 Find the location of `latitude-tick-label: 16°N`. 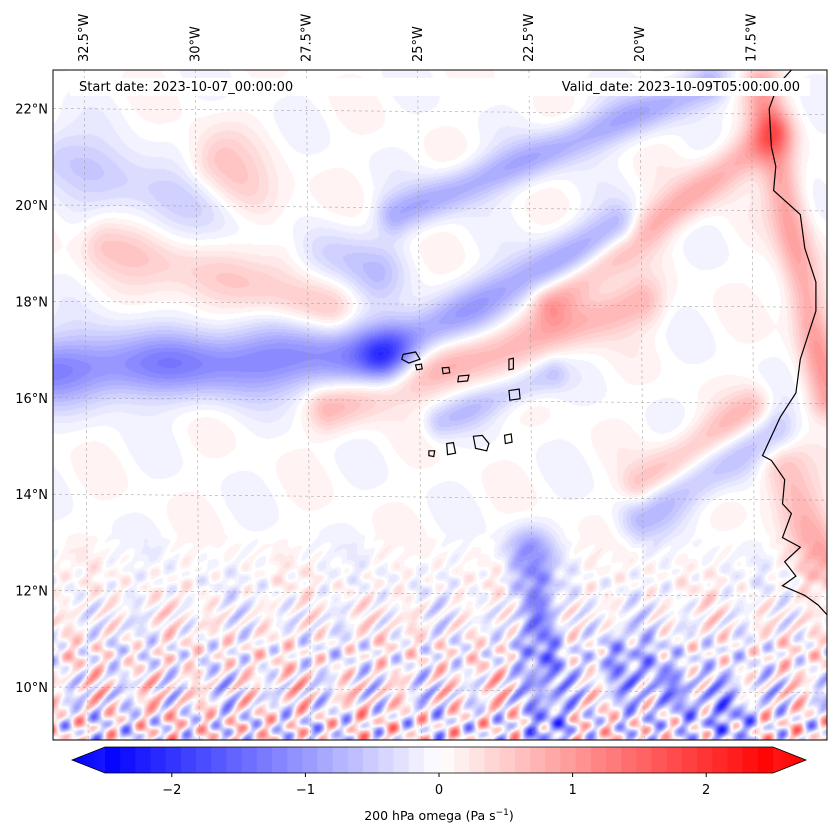

latitude-tick-label: 16°N is located at coordinates (31, 399).